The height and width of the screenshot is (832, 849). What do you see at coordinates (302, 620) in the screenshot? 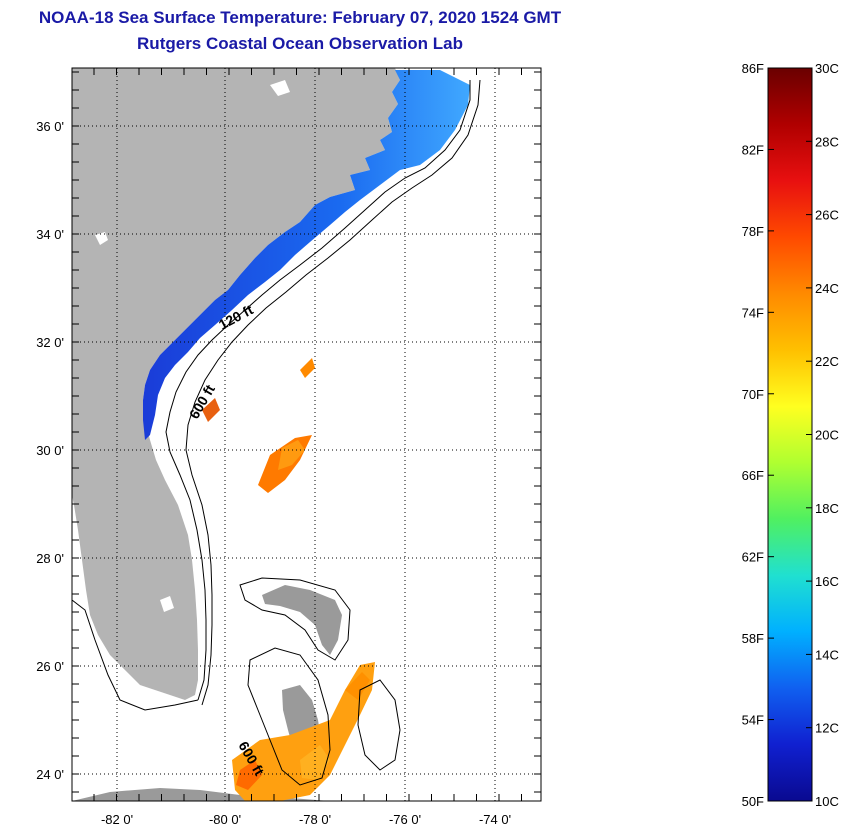
I see `land-bahamas-north` at bounding box center [302, 620].